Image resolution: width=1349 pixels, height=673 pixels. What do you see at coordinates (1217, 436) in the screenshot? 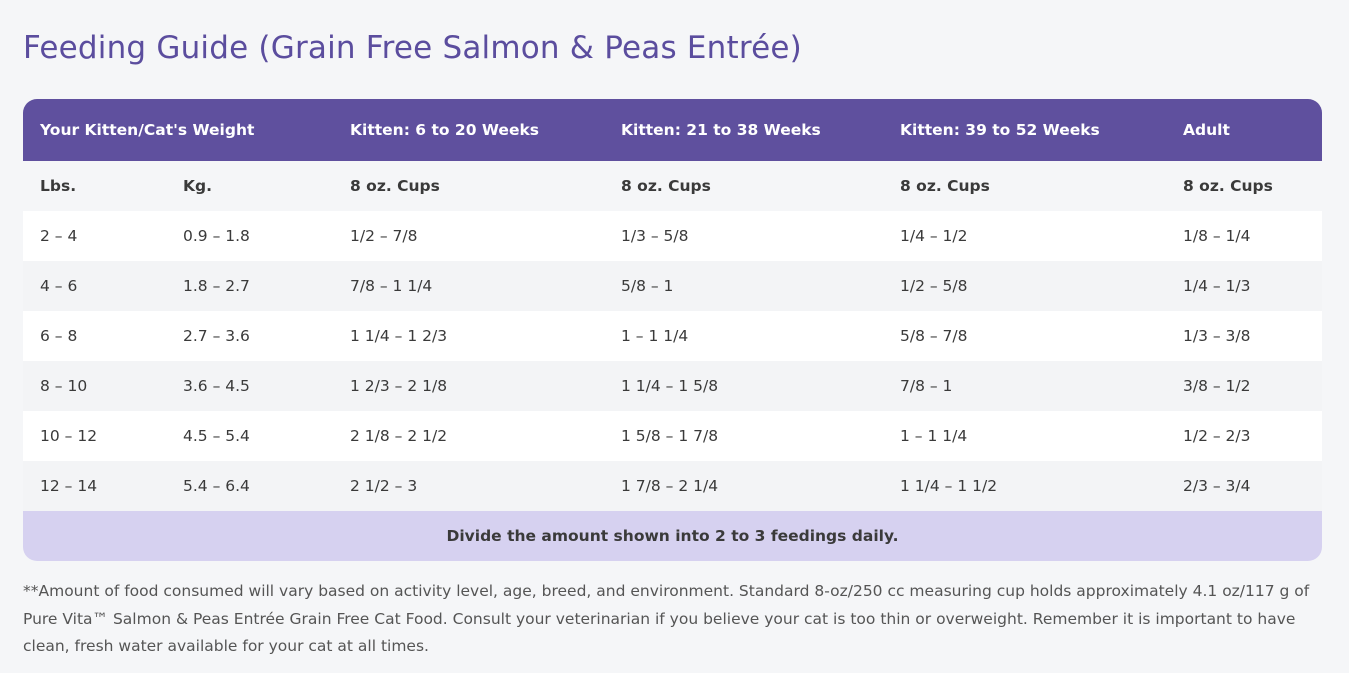
I see `table-cell: 1/2 – 2/3` at bounding box center [1217, 436].